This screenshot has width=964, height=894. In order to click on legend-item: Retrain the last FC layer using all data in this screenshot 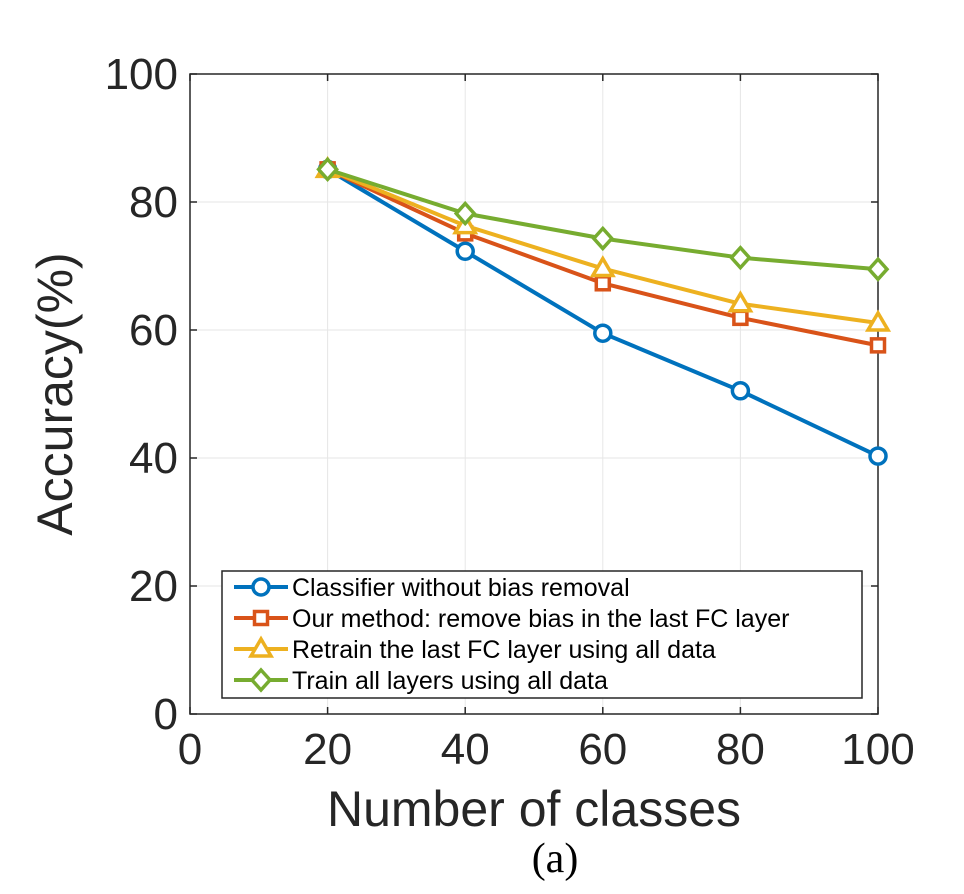, I will do `click(475, 649)`.